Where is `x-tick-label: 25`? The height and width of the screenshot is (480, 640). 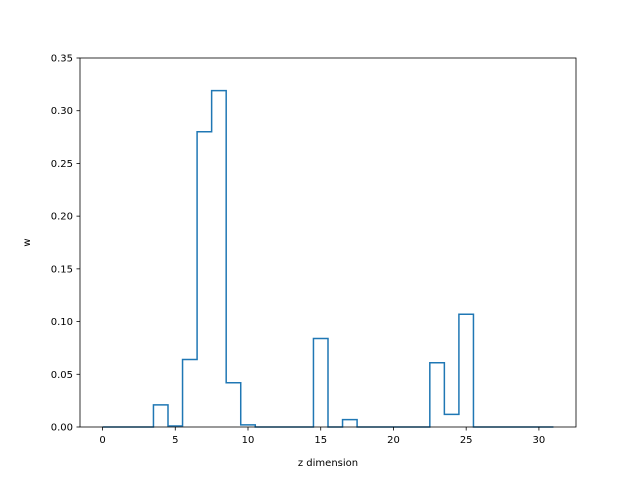
x-tick-label: 25 is located at coordinates (466, 440).